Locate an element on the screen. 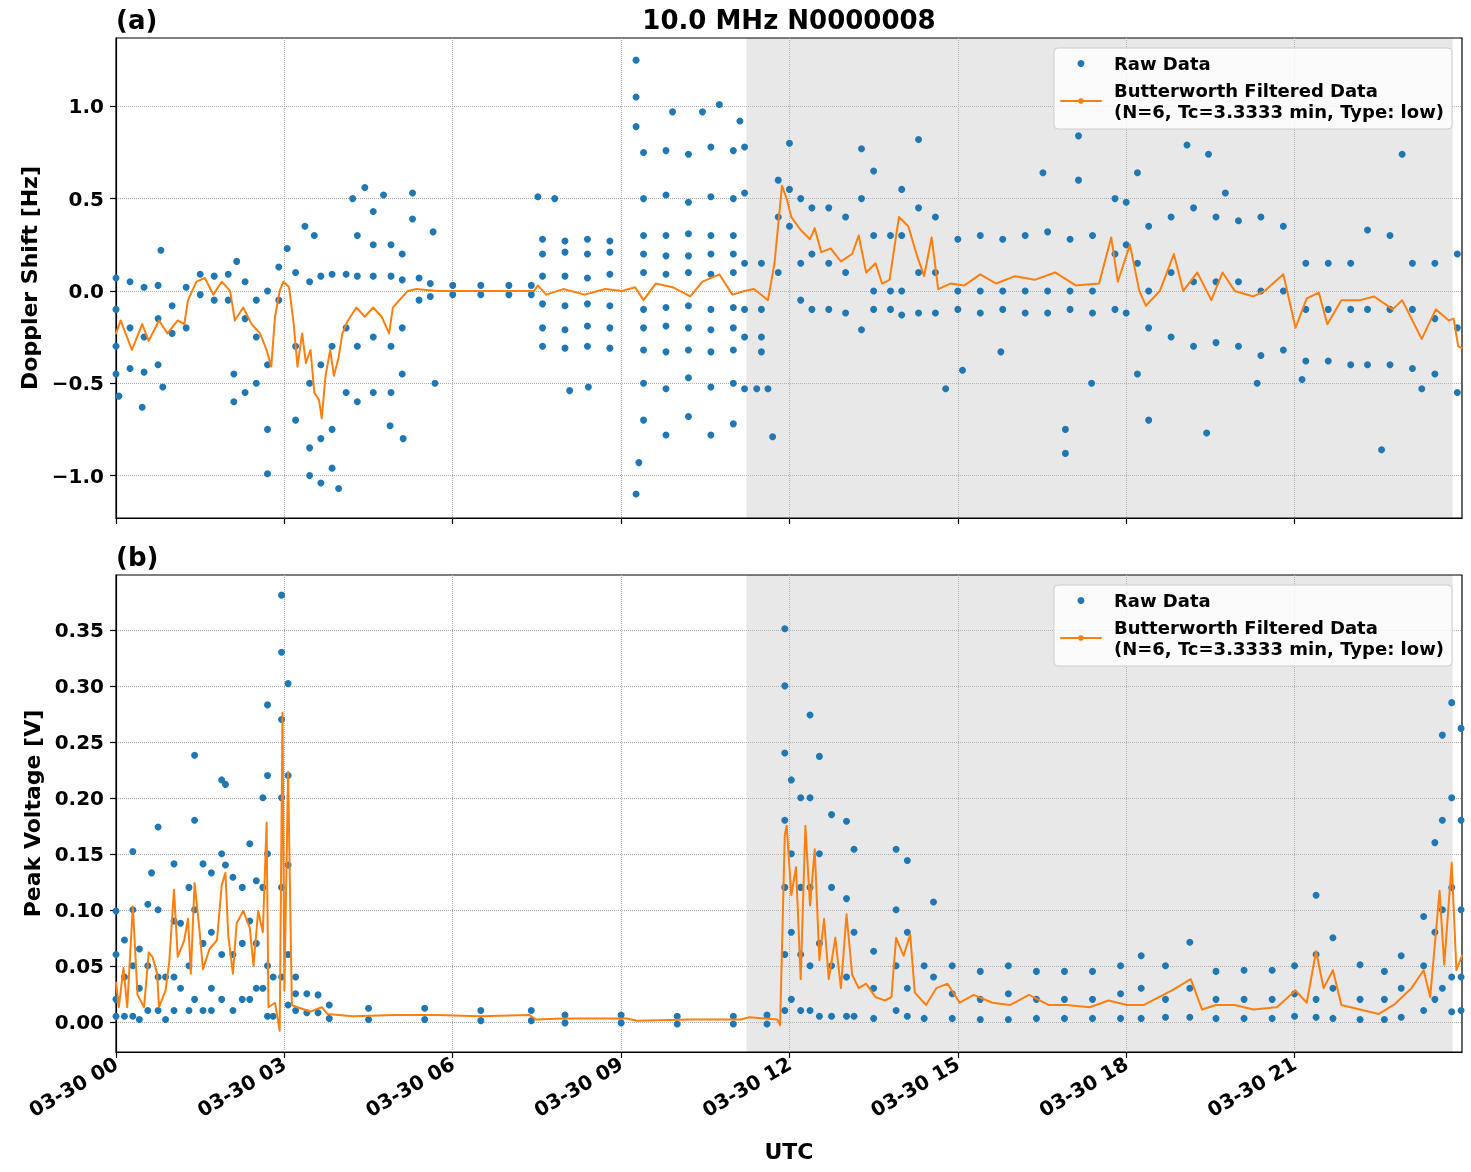  y-tick-label: 0.05 is located at coordinates (79, 965).